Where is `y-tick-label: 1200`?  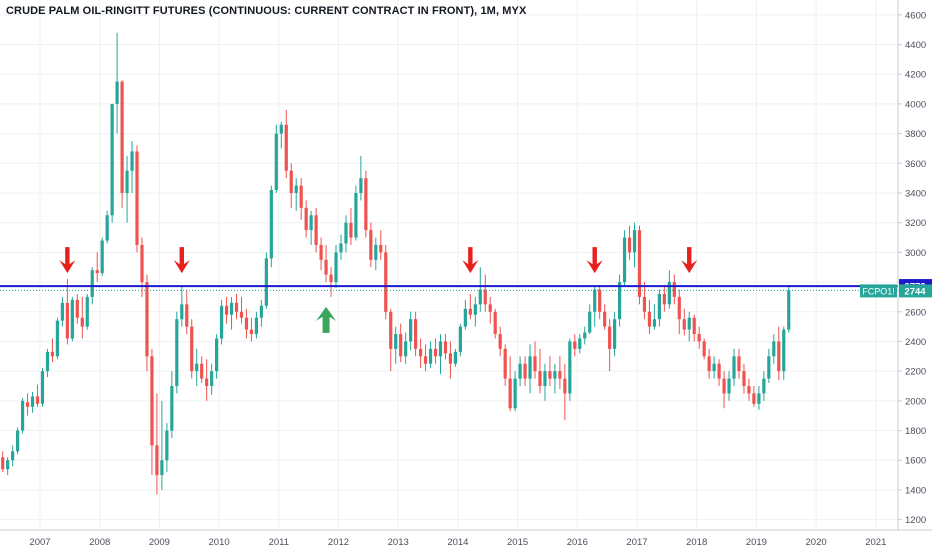
y-tick-label: 1200 is located at coordinates (915, 520).